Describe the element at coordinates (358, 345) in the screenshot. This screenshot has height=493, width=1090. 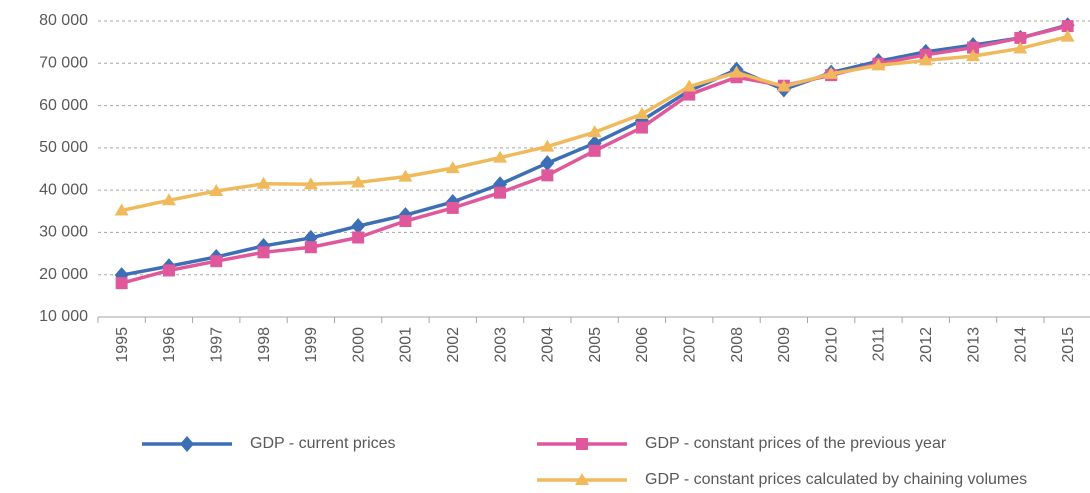
I see `x-tick-label: 2000` at that location.